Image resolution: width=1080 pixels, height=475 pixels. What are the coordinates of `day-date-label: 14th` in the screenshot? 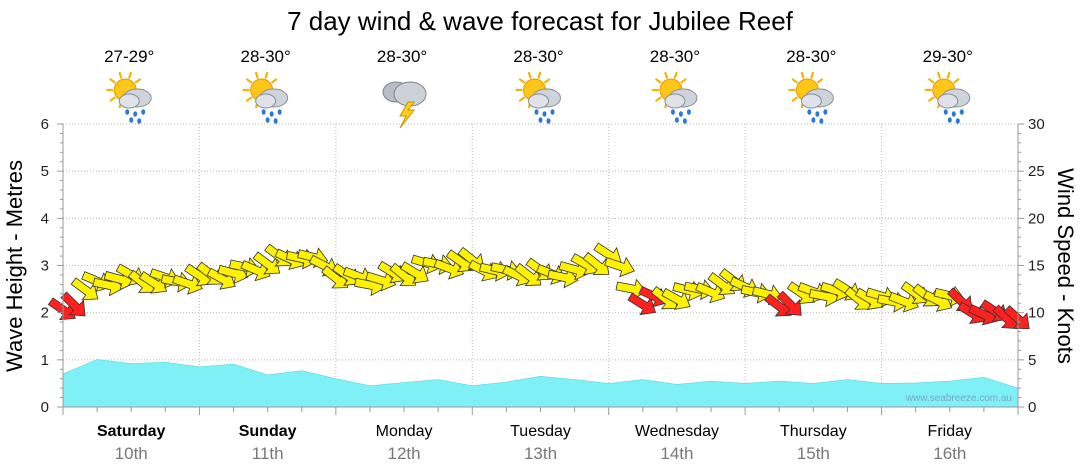 It's located at (676, 453).